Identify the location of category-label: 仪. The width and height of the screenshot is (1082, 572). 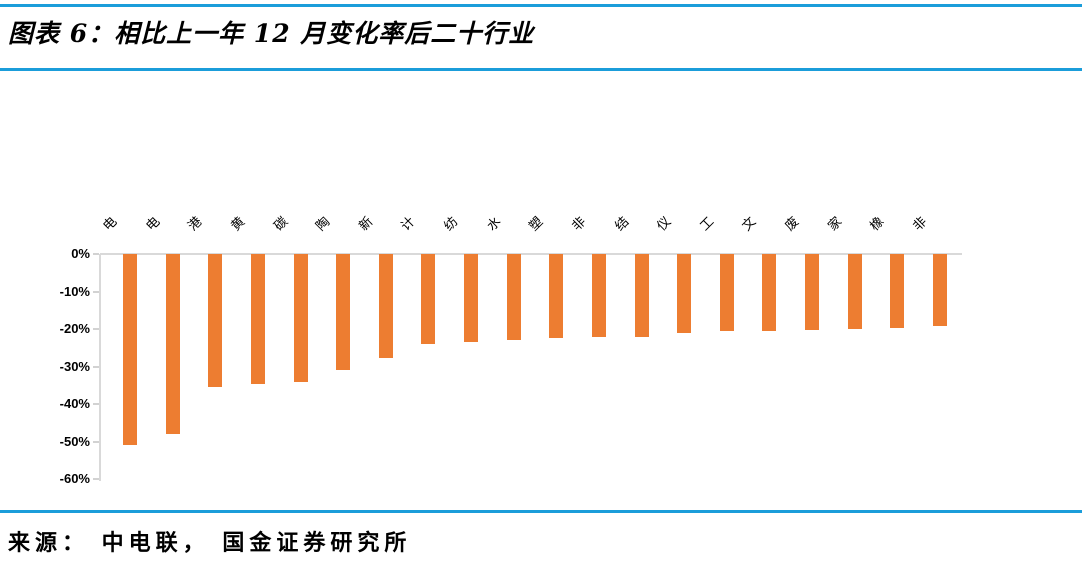
(663, 223).